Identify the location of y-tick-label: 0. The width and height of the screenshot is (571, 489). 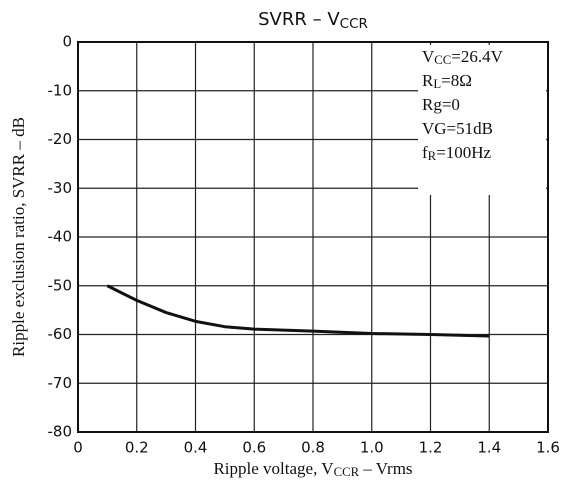
(67, 42).